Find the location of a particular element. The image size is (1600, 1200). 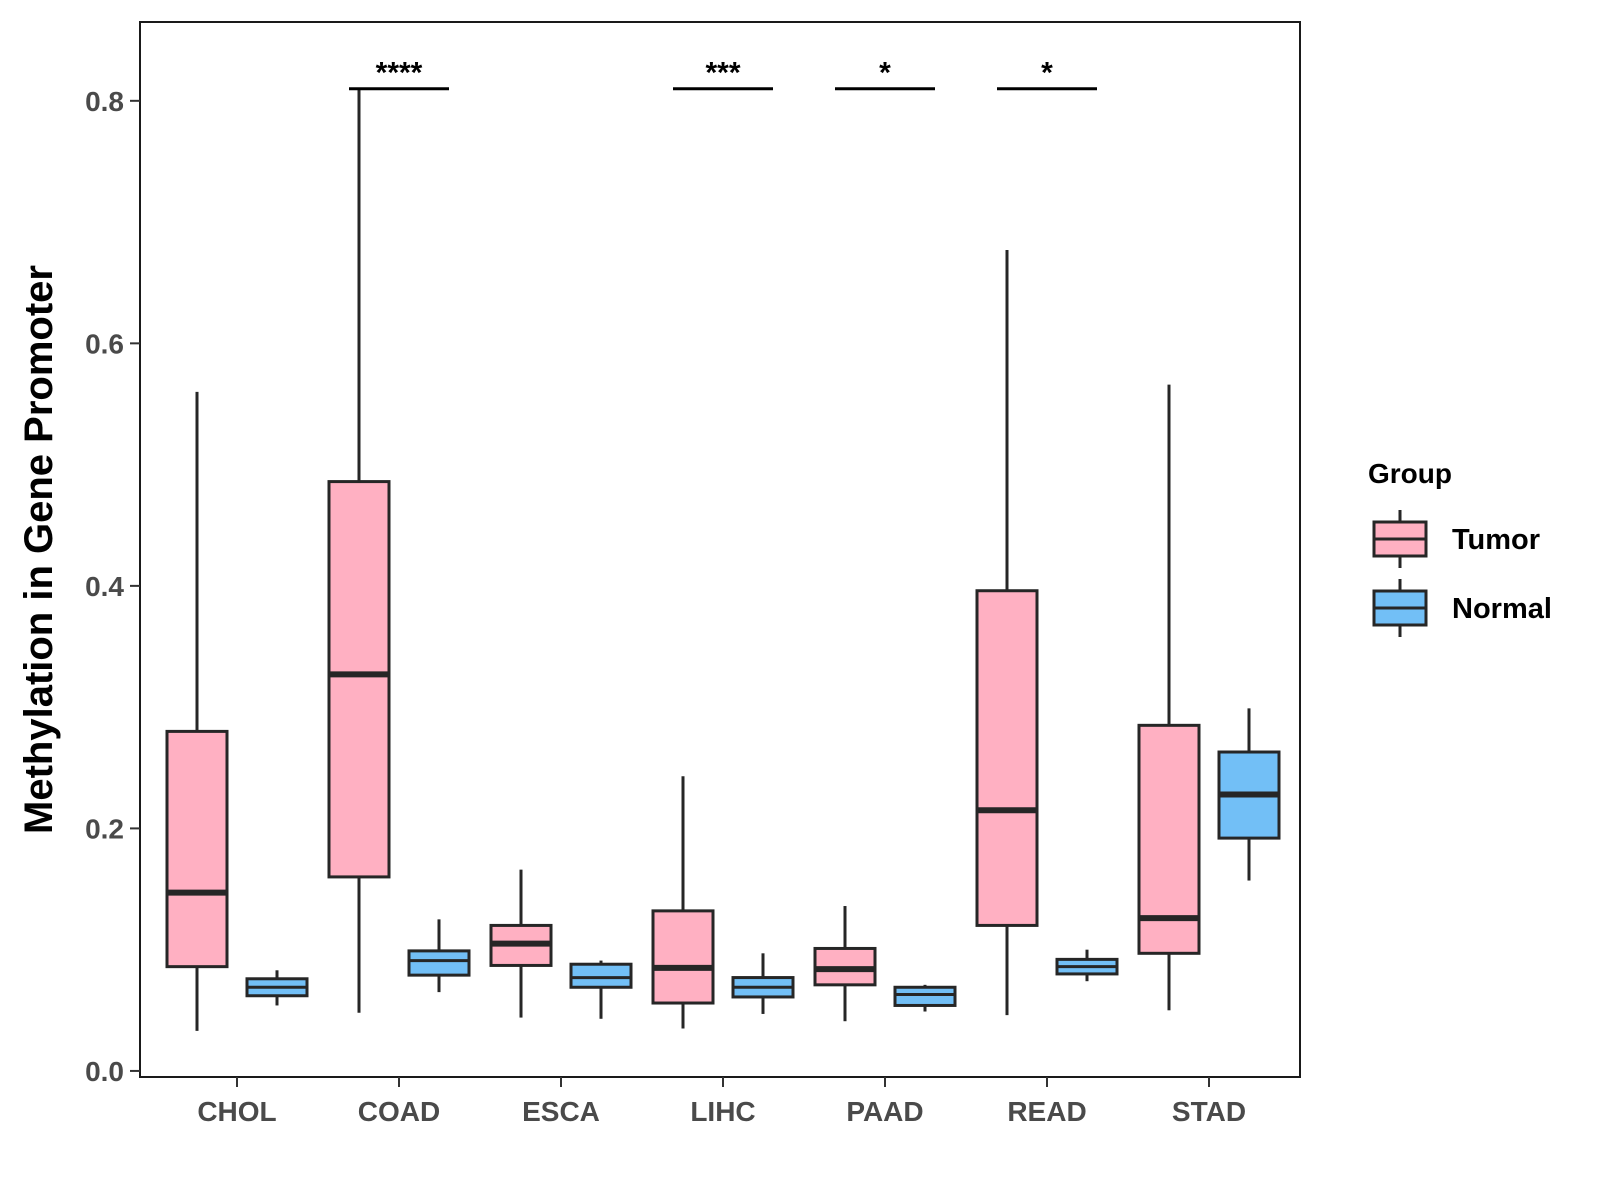

box-normal-lihc is located at coordinates (763, 983).